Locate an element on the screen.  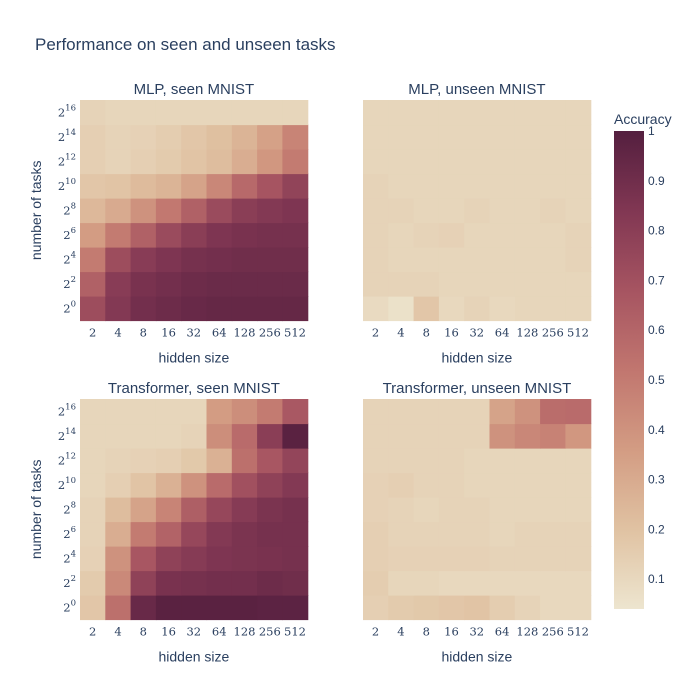
x-tick-label: 256 is located at coordinates (270, 632).